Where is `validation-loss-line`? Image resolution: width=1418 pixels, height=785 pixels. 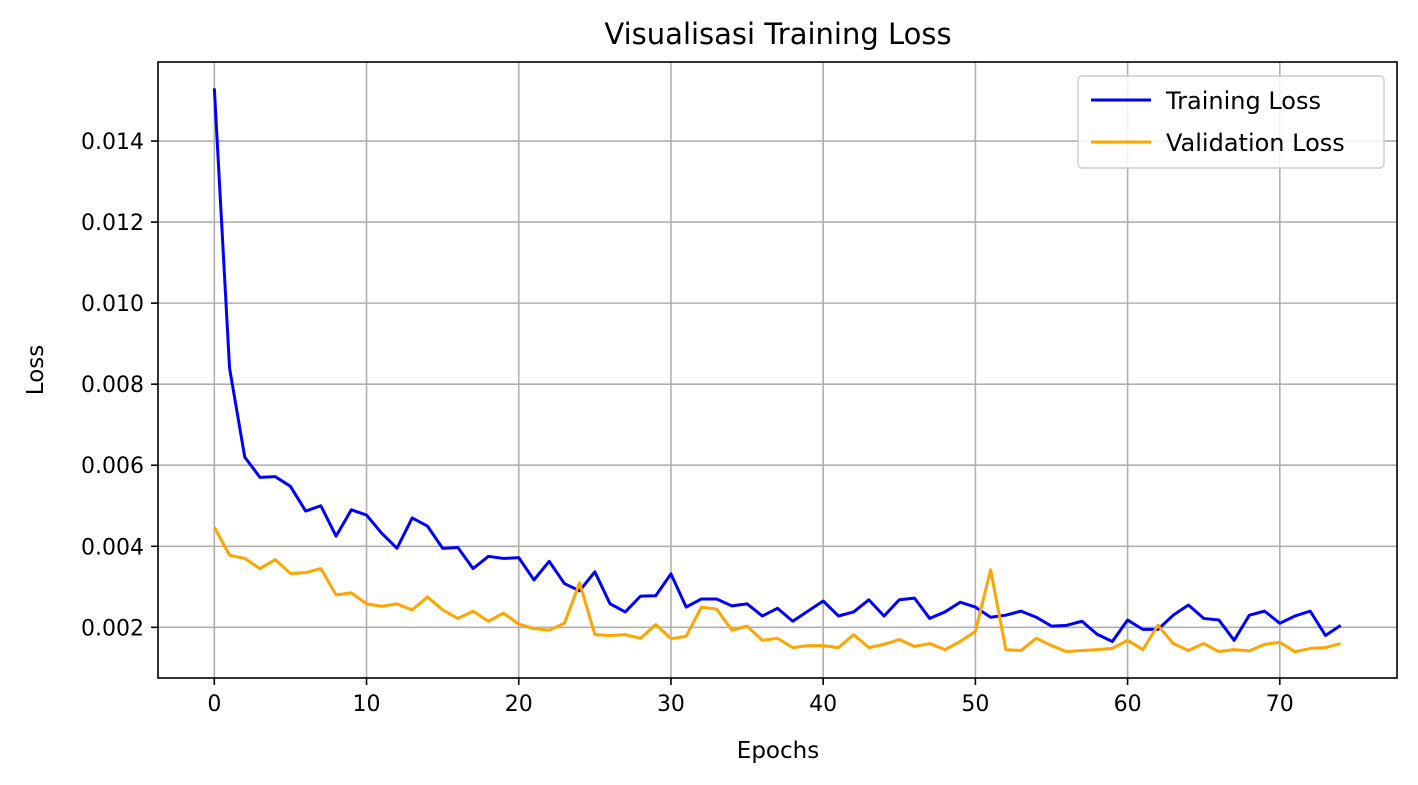
validation-loss-line is located at coordinates (777, 590).